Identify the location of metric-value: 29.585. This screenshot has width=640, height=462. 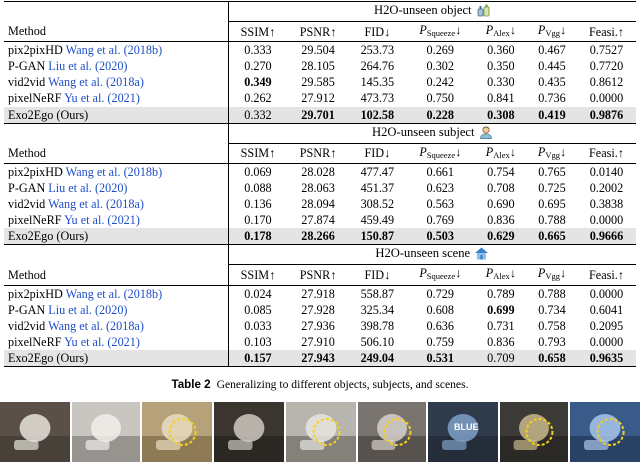
(318, 82).